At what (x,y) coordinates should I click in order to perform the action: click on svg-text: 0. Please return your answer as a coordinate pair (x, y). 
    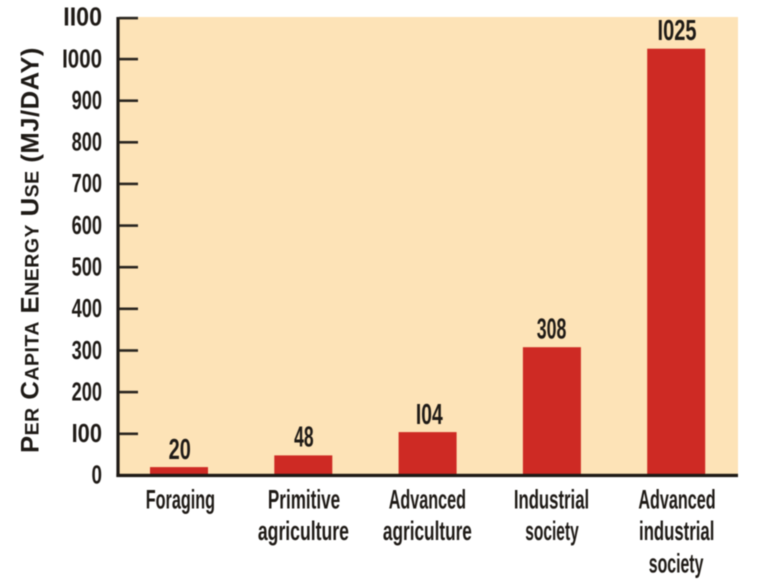
    Looking at the image, I should click on (97, 475).